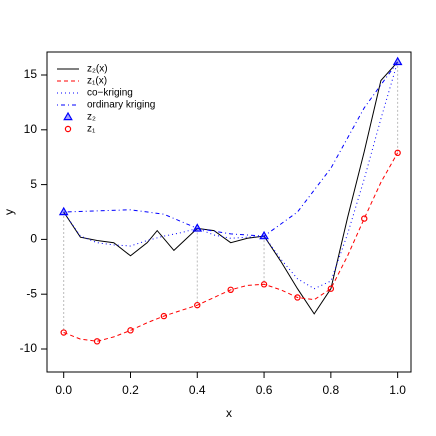 The height and width of the screenshot is (436, 436). What do you see at coordinates (31, 293) in the screenshot?
I see `y-tick-label: -5` at bounding box center [31, 293].